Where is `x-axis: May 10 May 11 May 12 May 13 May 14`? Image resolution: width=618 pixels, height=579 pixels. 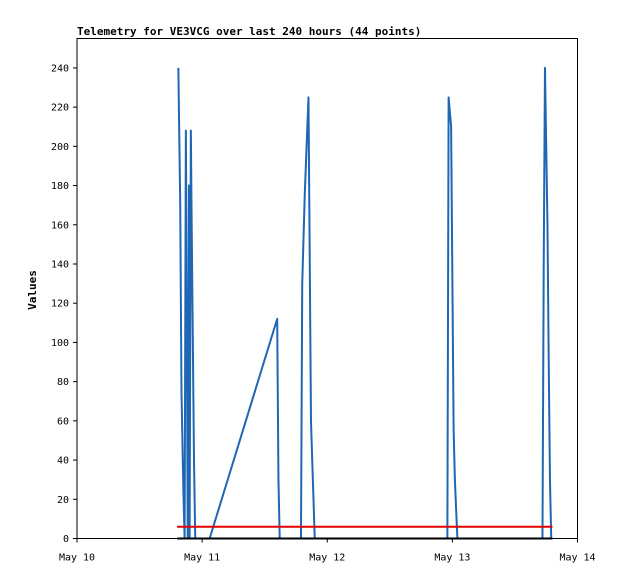
x-axis: May 10 May 11 May 12 May 13 May 14 is located at coordinates (327, 551).